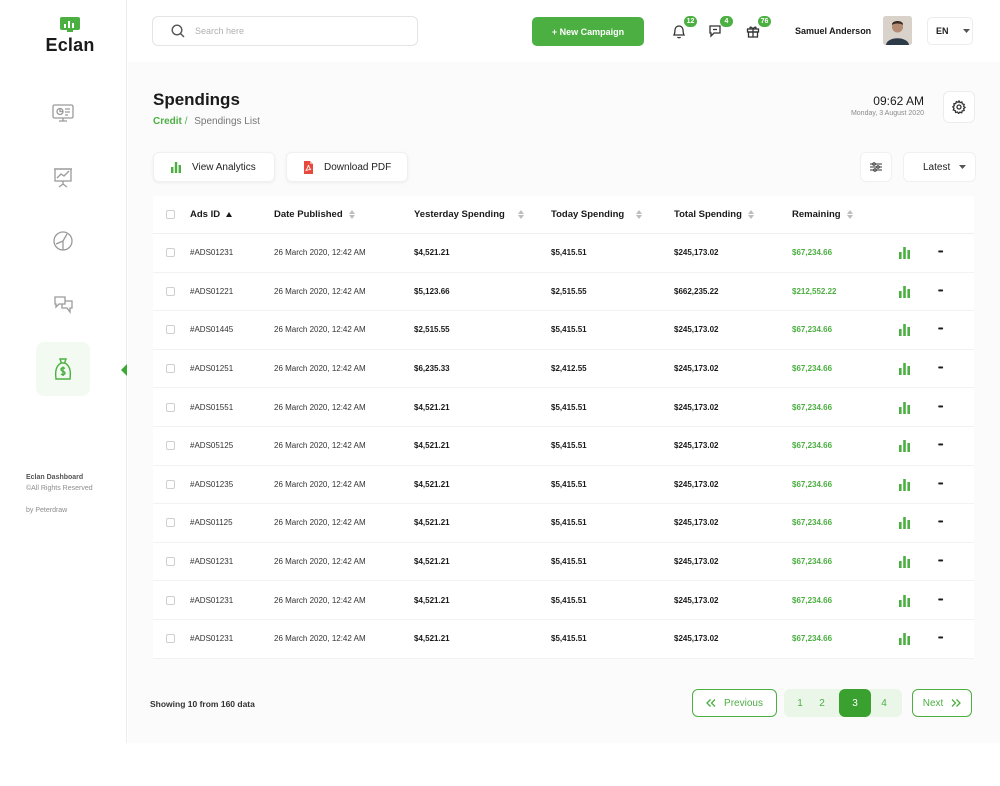 Image resolution: width=1000 pixels, height=786 pixels. What do you see at coordinates (884, 703) in the screenshot?
I see `page-4-button: 4` at bounding box center [884, 703].